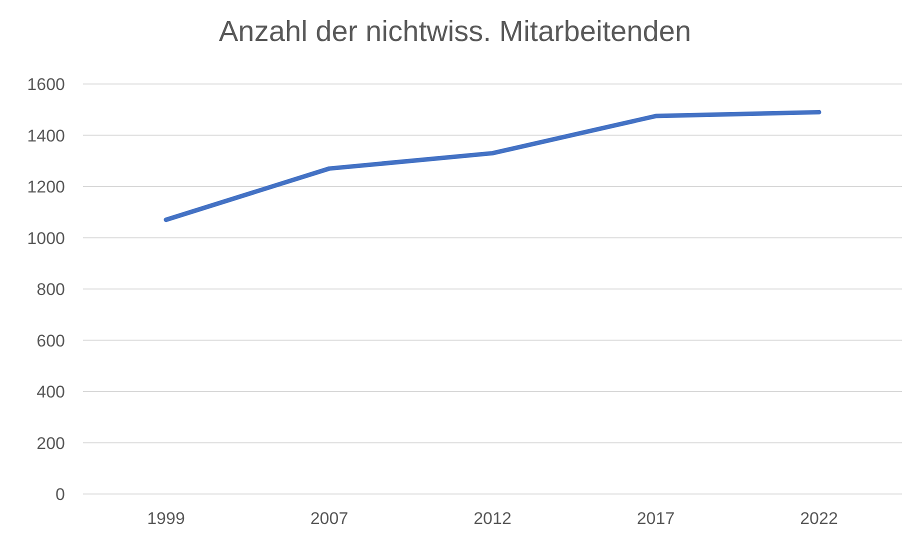 The height and width of the screenshot is (541, 910). Describe the element at coordinates (50, 443) in the screenshot. I see `y-tick-label: 200` at that location.